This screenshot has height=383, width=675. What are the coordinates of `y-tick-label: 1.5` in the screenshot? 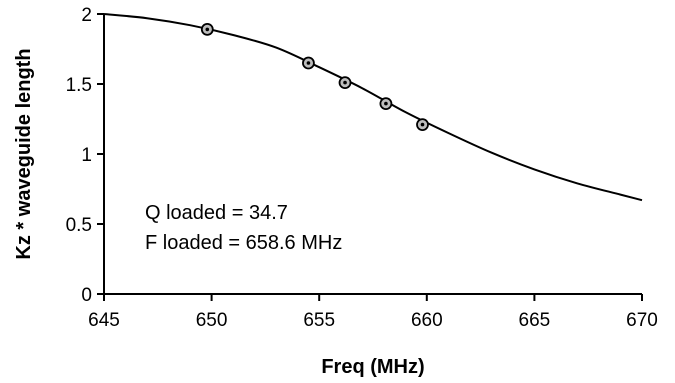 It's located at (79, 85).